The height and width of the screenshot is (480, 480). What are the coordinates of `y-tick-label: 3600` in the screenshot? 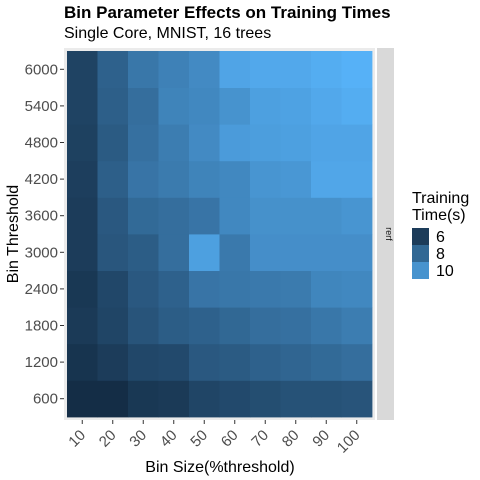 It's located at (41, 216).